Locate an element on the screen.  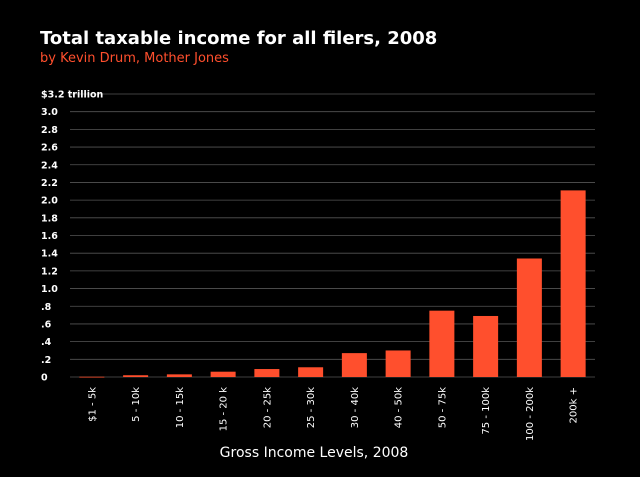
y-tick-label: .6 is located at coordinates (46, 324).